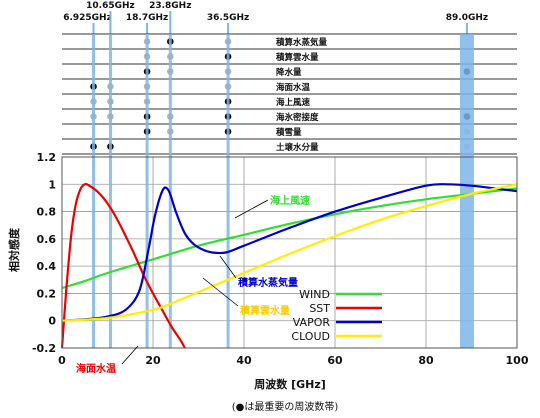 This screenshot has height=418, width=540. What do you see at coordinates (96, 368) in the screenshot?
I see `annotation-label: 海面水温` at bounding box center [96, 368].